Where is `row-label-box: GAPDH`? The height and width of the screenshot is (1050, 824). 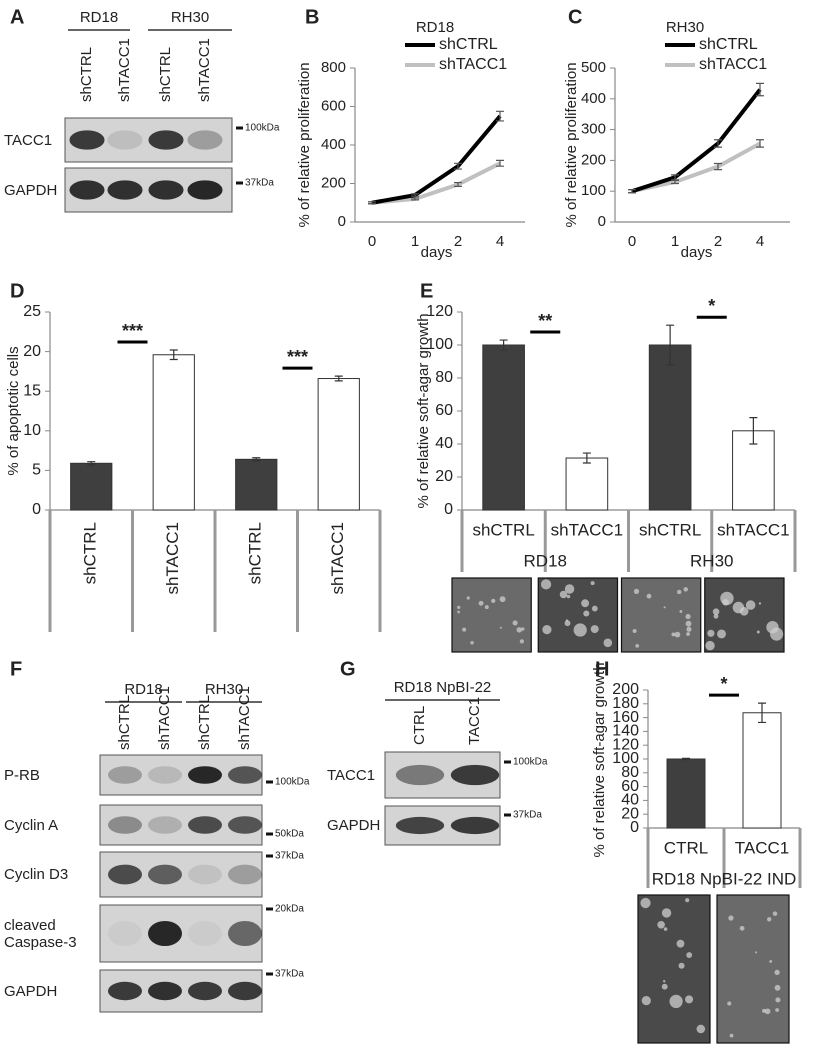 row-label-box: GAPDH is located at coordinates (30, 991).